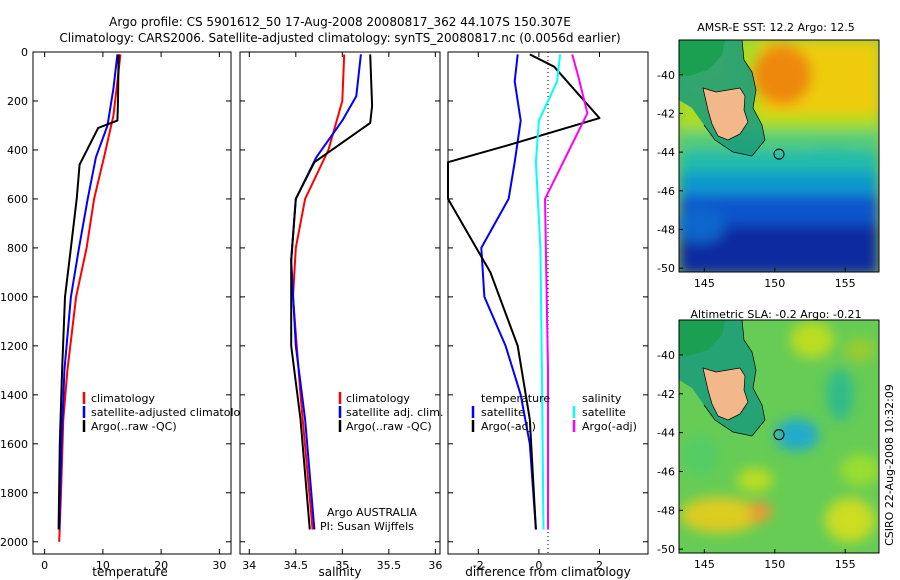 The width and height of the screenshot is (900, 580). I want to click on x-tick-label: 30, so click(219, 565).